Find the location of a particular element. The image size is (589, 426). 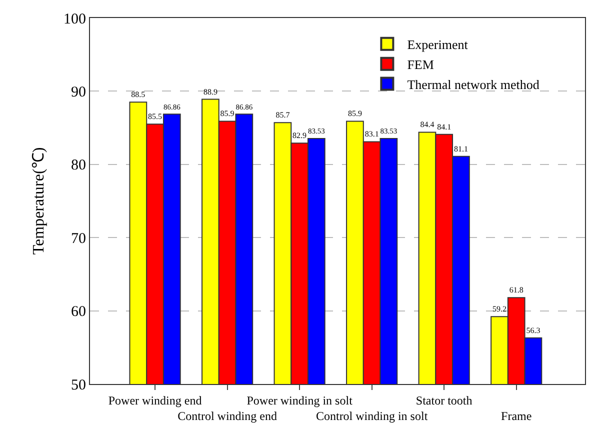

y-tick-label: 70 is located at coordinates (78, 238).